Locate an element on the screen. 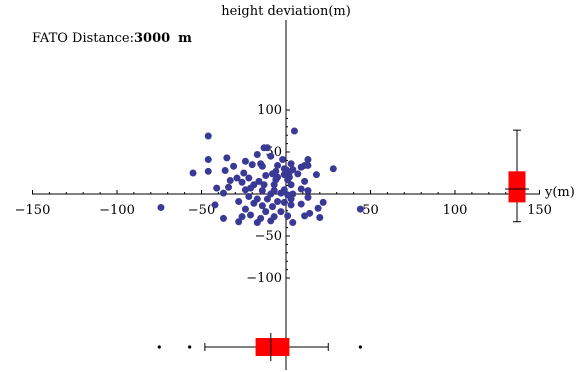  fato-distance-value: 3000 is located at coordinates (152, 38).